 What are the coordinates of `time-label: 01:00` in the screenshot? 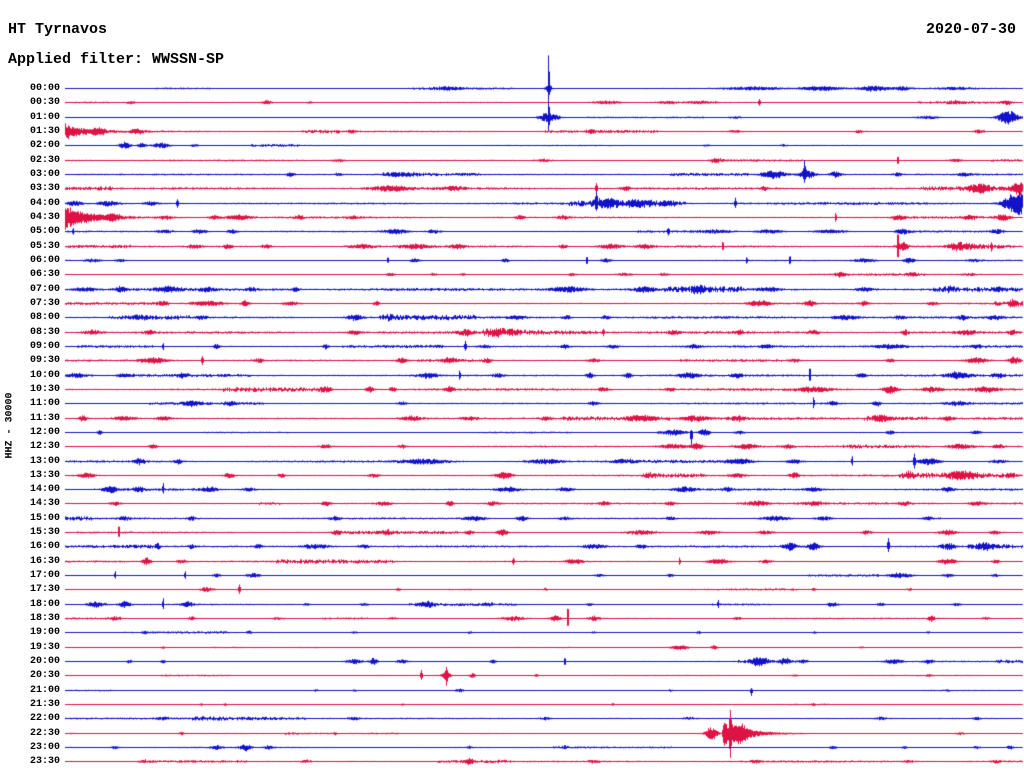 It's located at (44, 117).